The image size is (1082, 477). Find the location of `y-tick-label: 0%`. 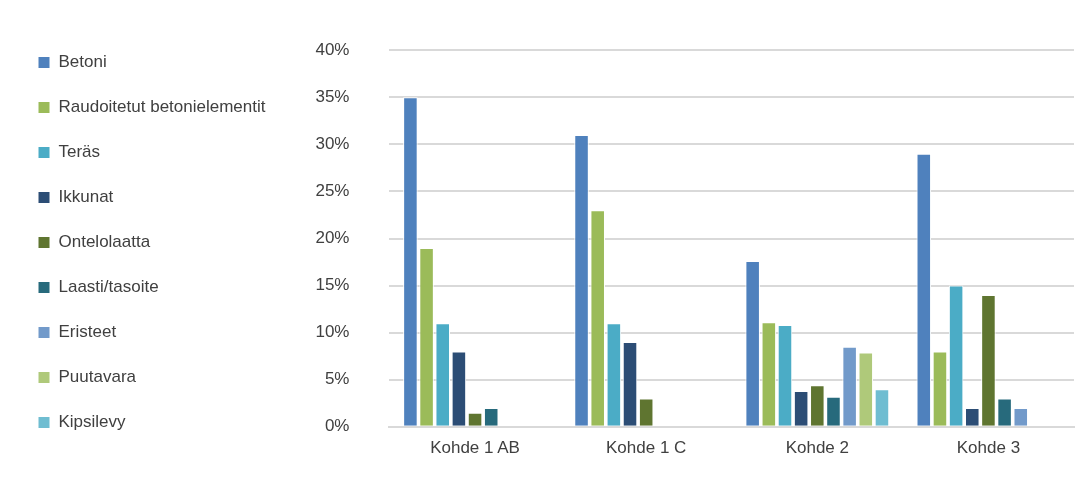

y-tick-label: 0% is located at coordinates (337, 426).